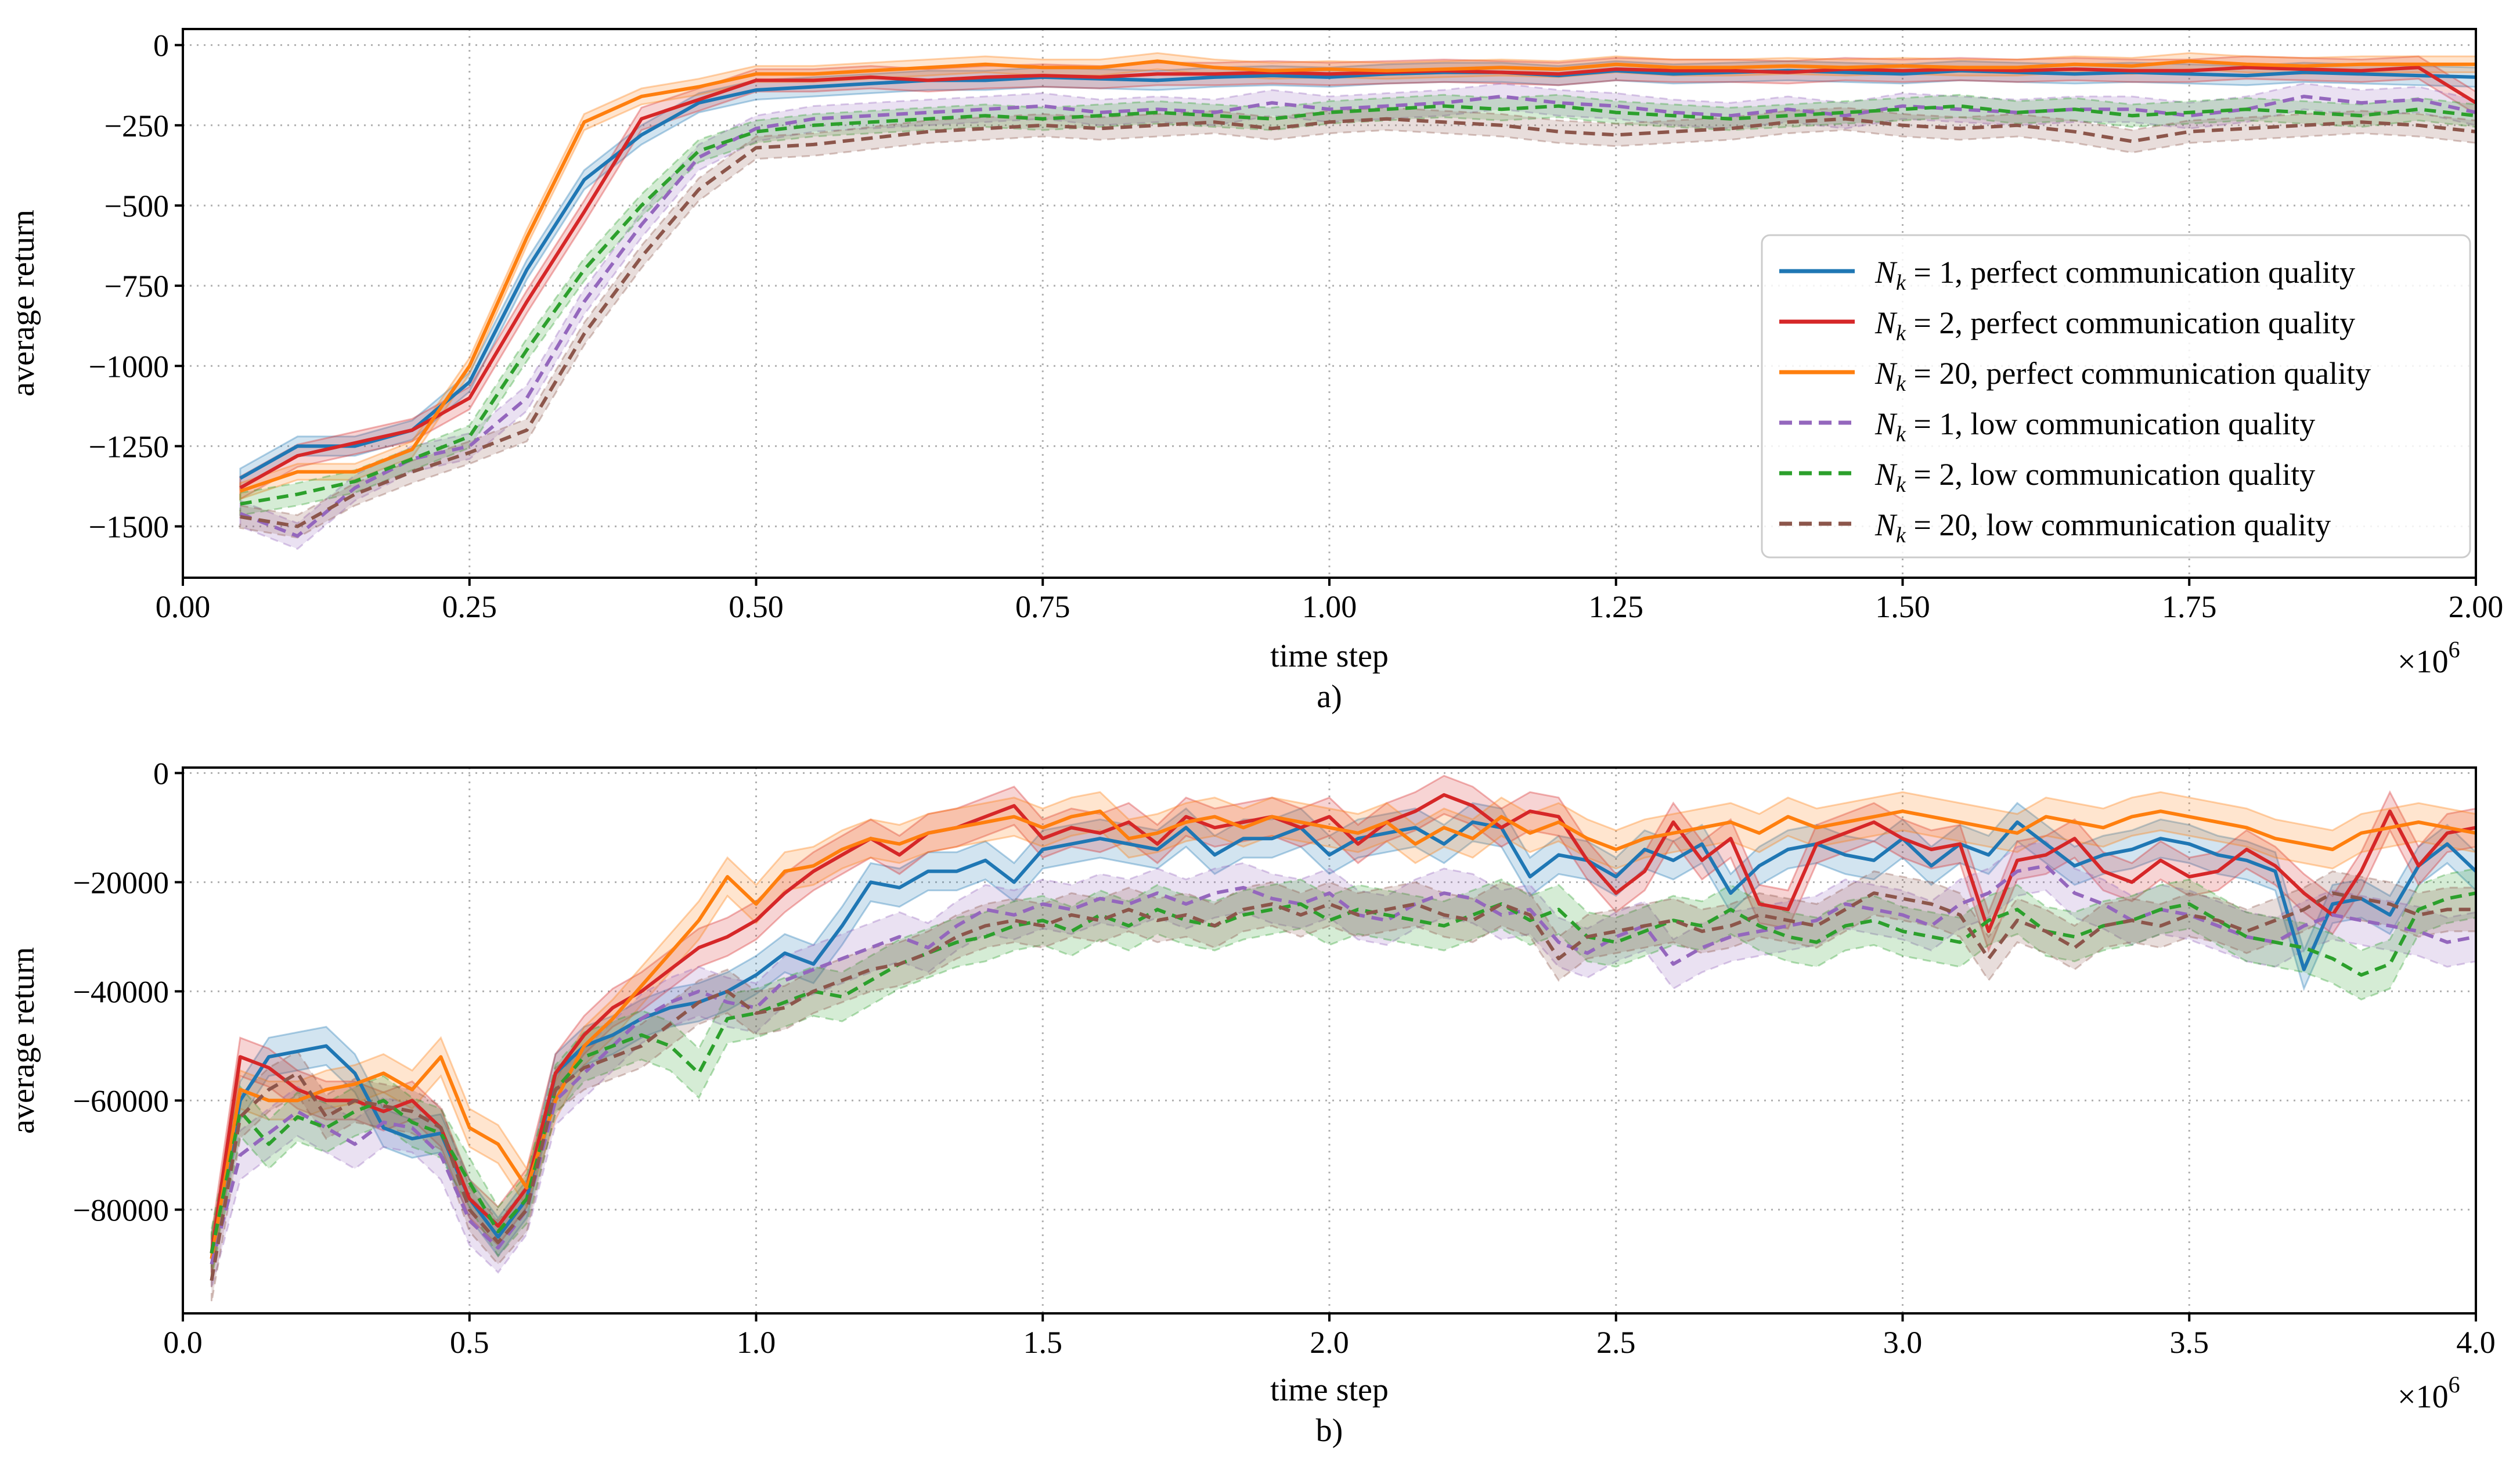  Describe the element at coordinates (129, 527) in the screenshot. I see `y-tick-label: −1500` at that location.